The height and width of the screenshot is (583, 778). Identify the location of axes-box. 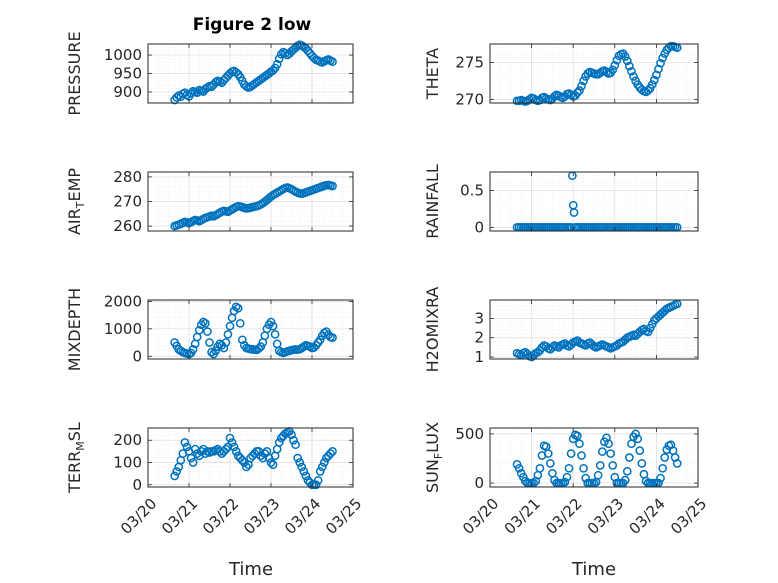
(594, 201).